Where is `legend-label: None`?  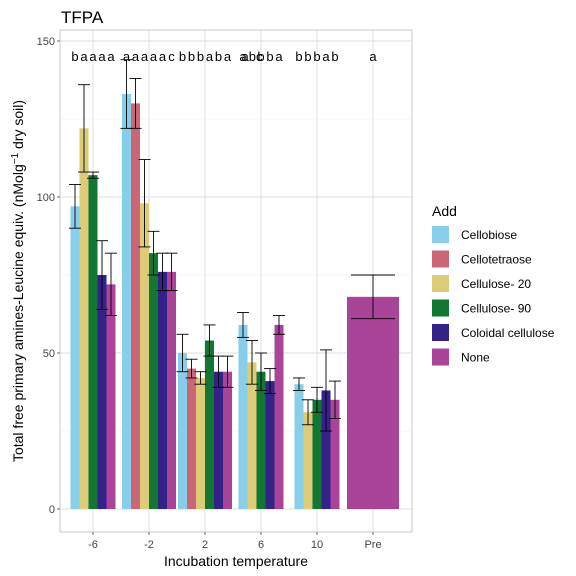 legend-label: None is located at coordinates (475, 358).